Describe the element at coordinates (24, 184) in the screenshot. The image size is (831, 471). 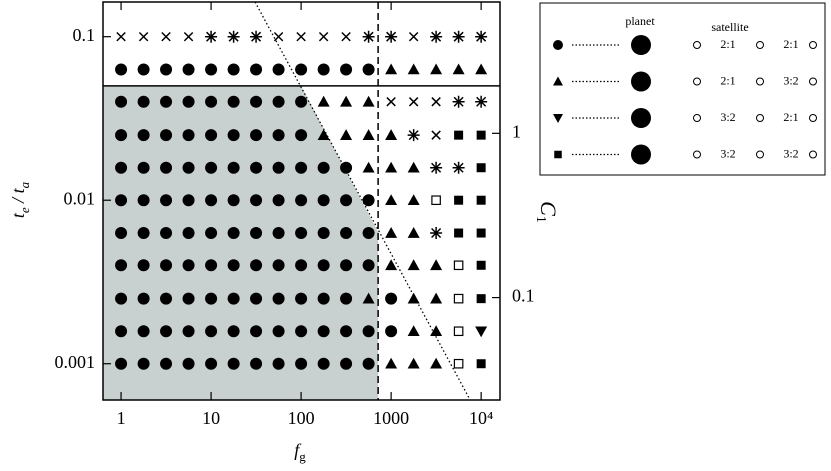
I see `y-label-sub: a` at that location.